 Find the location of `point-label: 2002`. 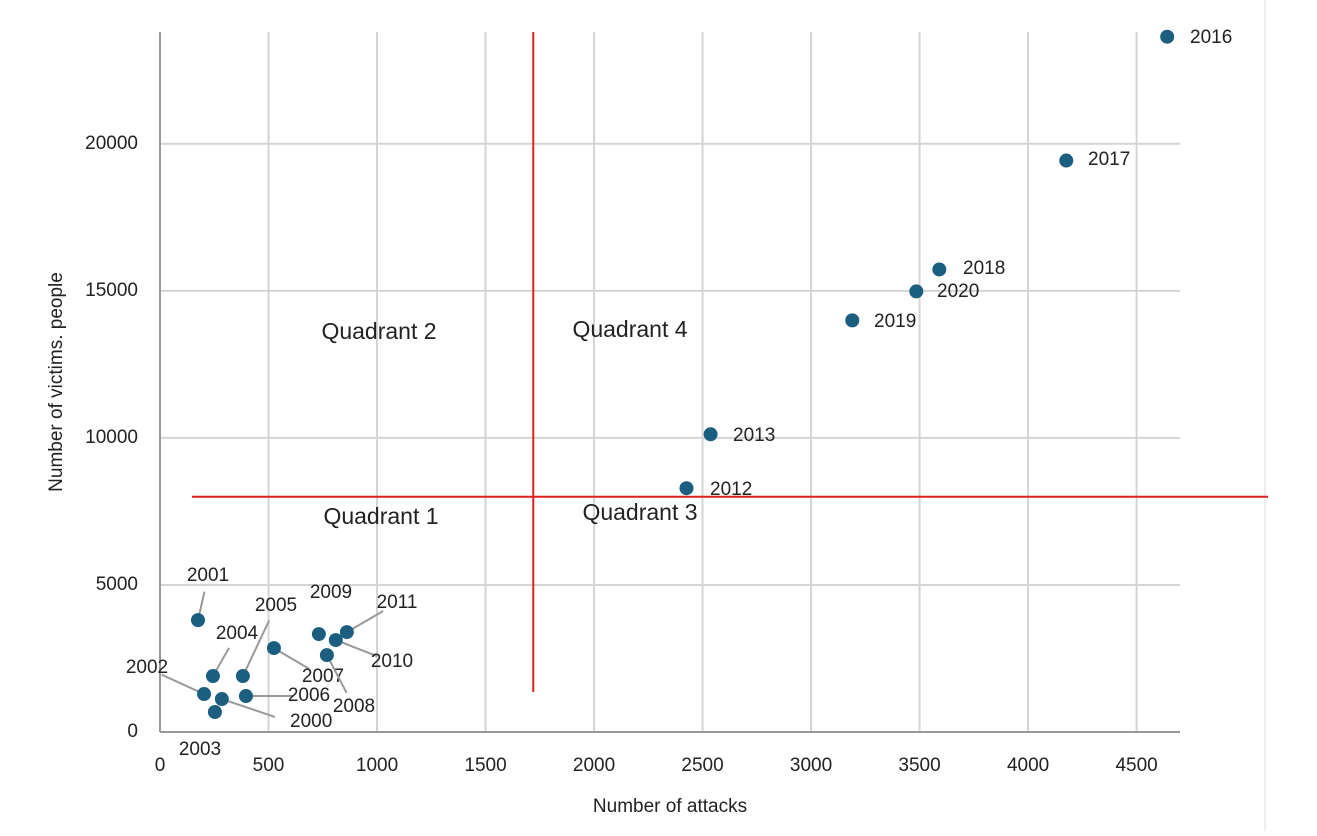

point-label: 2002 is located at coordinates (147, 667).